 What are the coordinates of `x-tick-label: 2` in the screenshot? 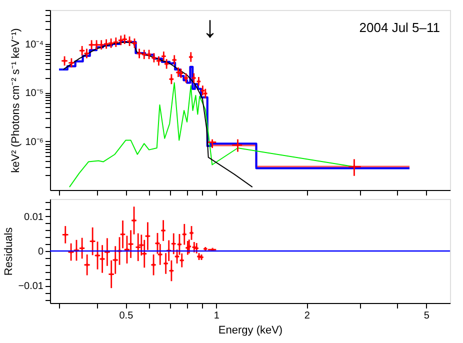 It's located at (307, 316).